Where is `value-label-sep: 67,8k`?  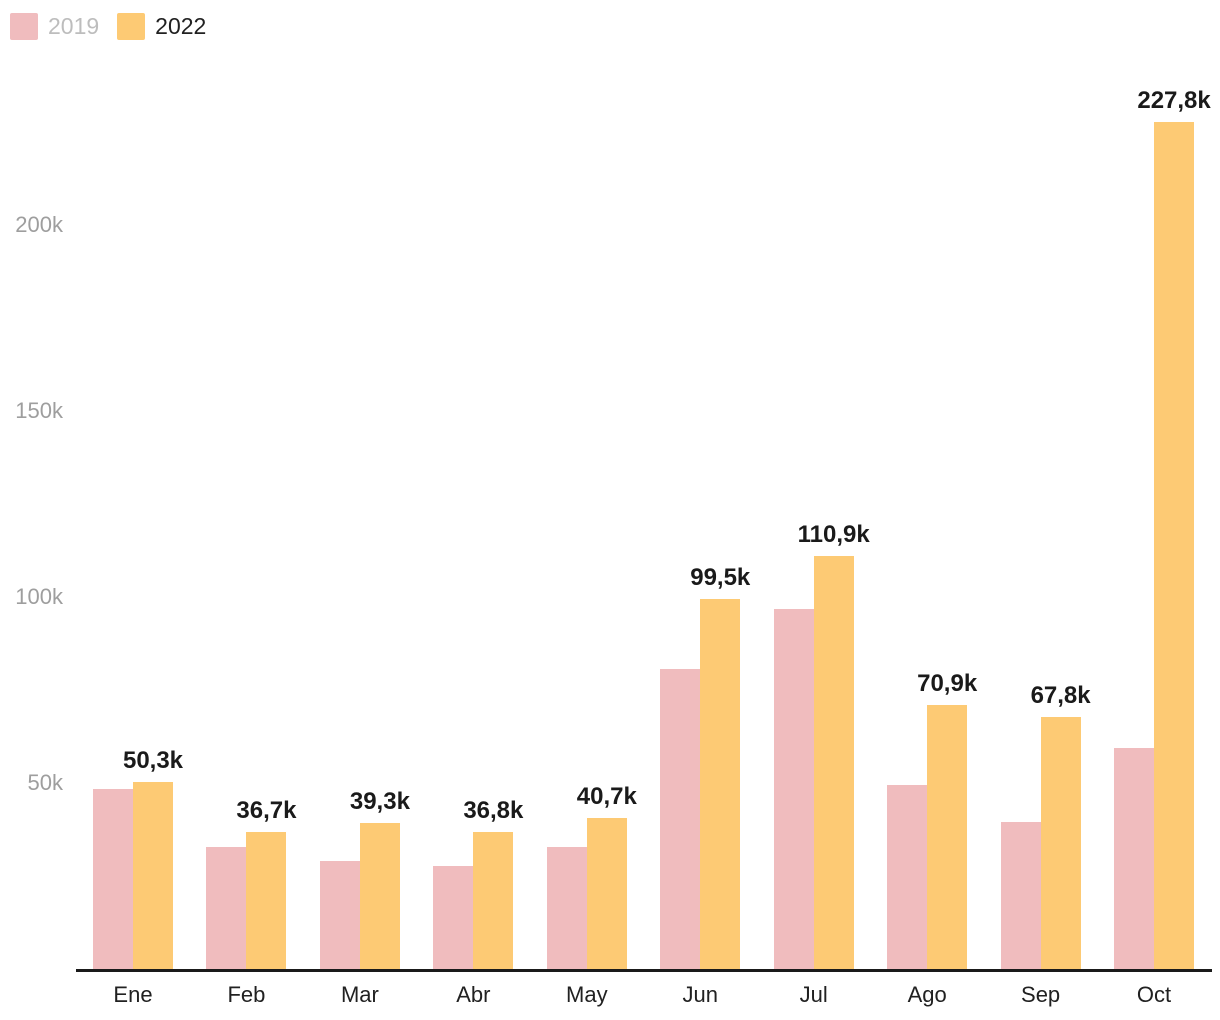 value-label-sep: 67,8k is located at coordinates (1060, 695).